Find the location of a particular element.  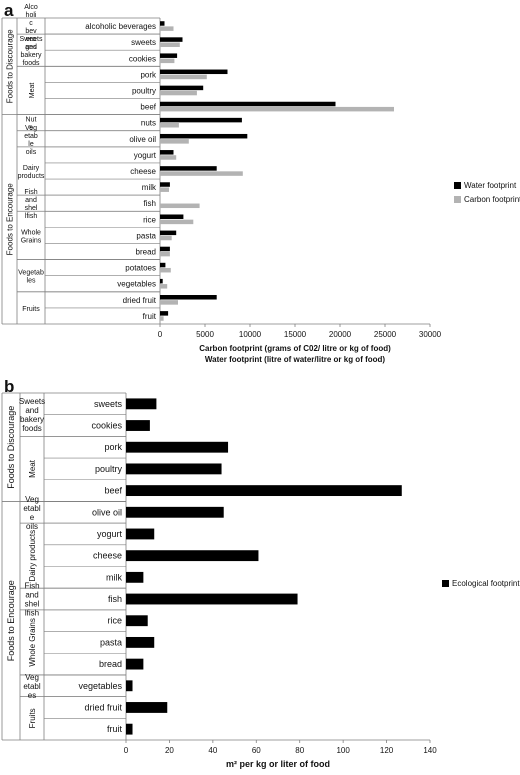

category-label: bread is located at coordinates (146, 252).